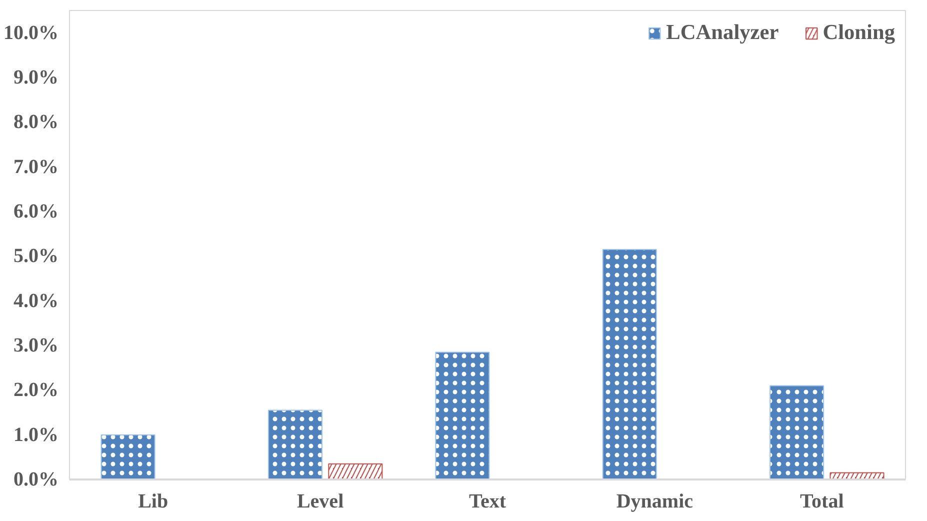  Describe the element at coordinates (36, 211) in the screenshot. I see `y-tick-label: 6.0%` at that location.